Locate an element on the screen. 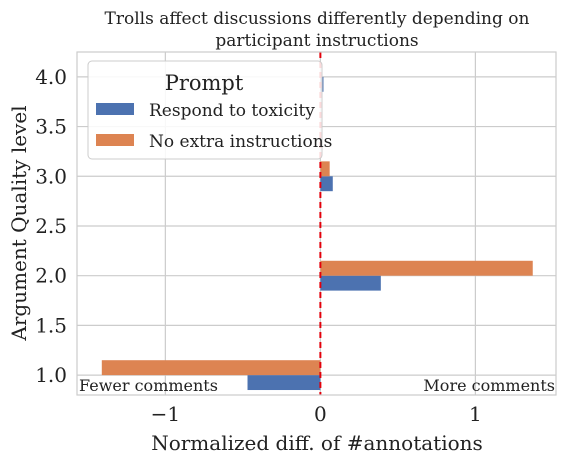 The image size is (566, 465). y-tick-label: 3.5 is located at coordinates (51, 127).